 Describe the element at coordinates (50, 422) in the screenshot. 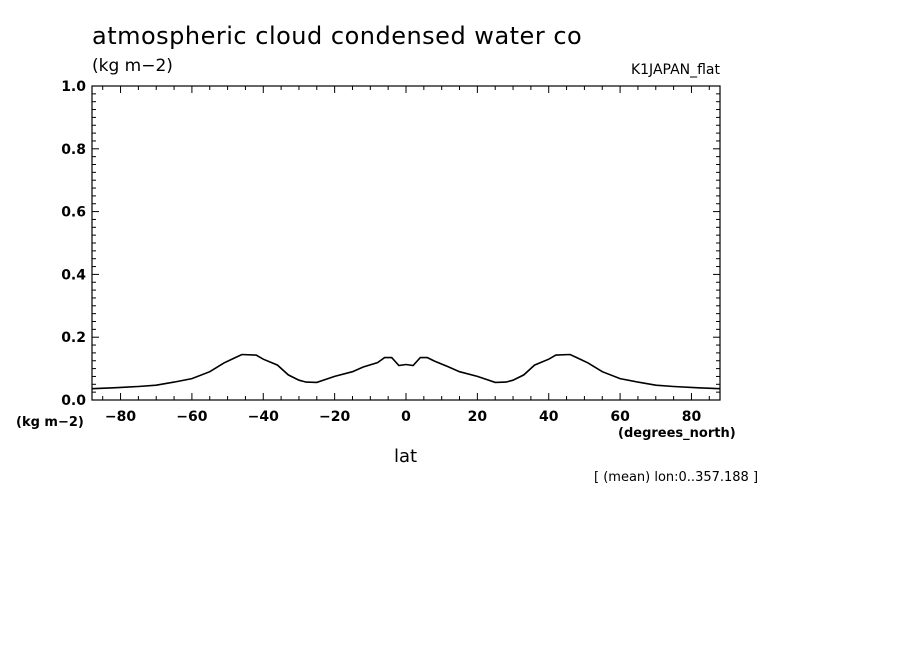

I see `y-axis-unit: (kg m−2)` at that location.